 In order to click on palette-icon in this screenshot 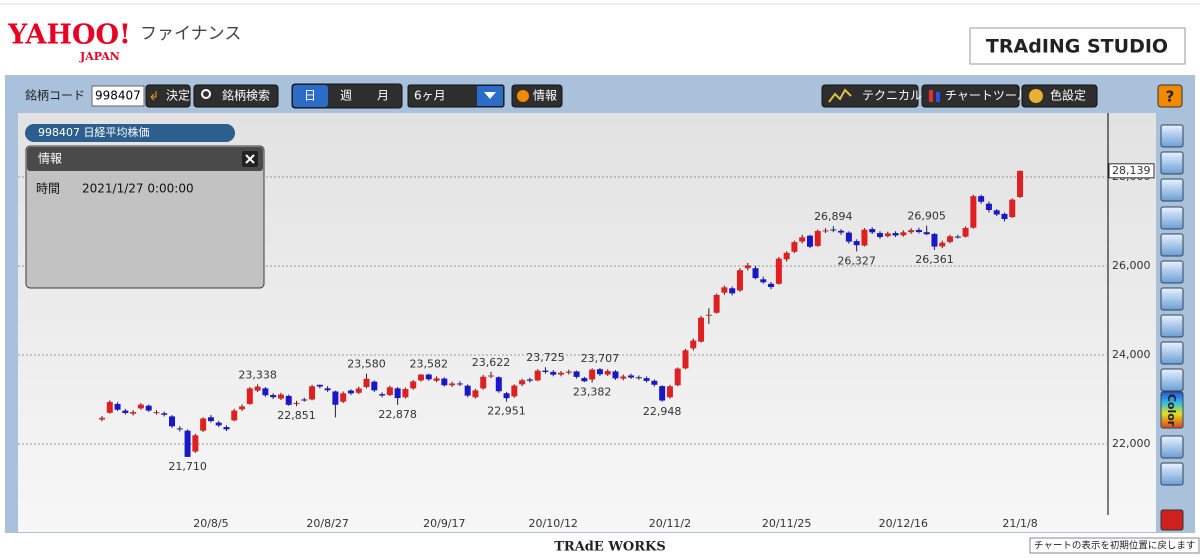, I will do `click(1036, 96)`.